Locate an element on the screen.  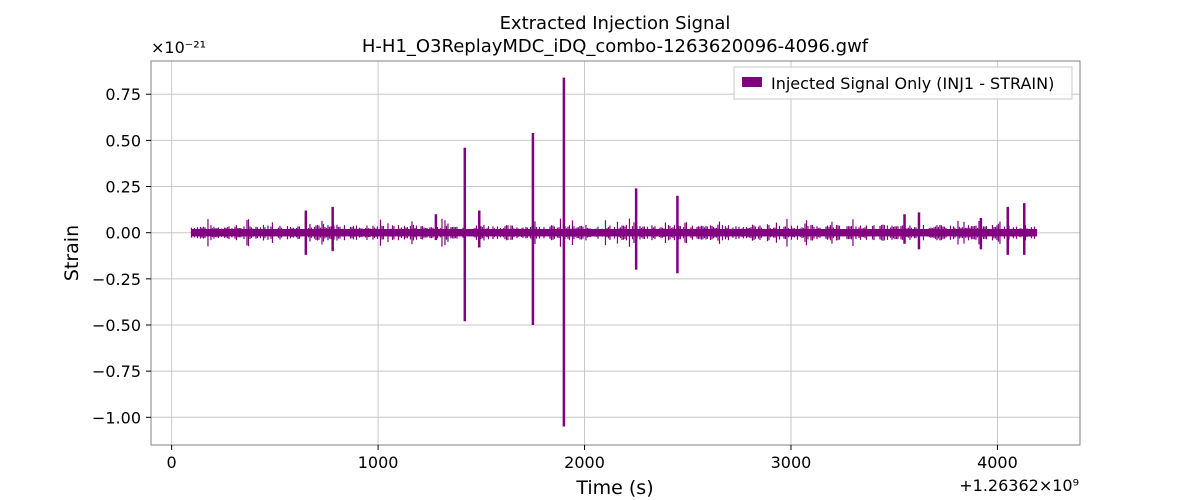
y-axis-label: Strain is located at coordinates (72, 253).